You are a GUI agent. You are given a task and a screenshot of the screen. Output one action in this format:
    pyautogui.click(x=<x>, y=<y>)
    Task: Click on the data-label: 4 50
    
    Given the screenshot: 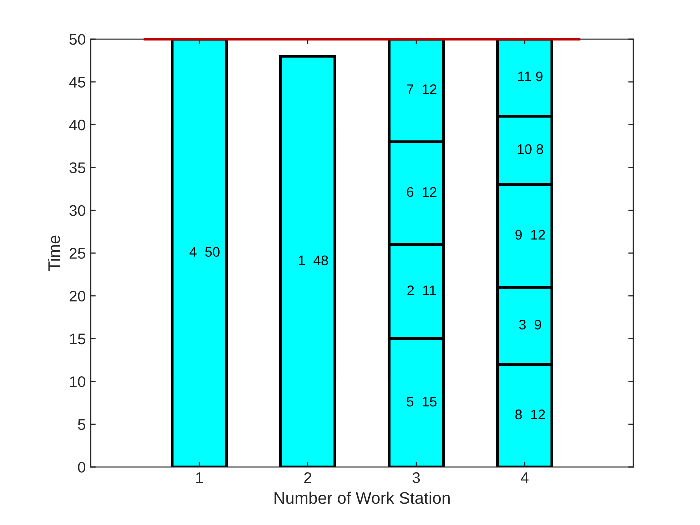 What is the action you would take?
    pyautogui.click(x=205, y=252)
    